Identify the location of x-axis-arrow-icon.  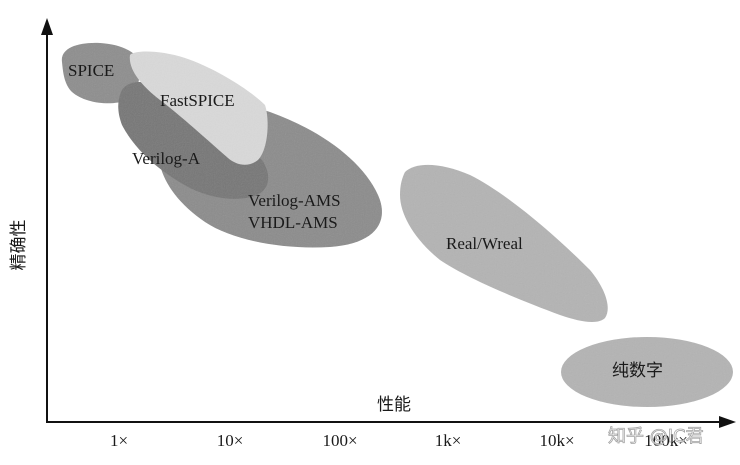
(727, 422).